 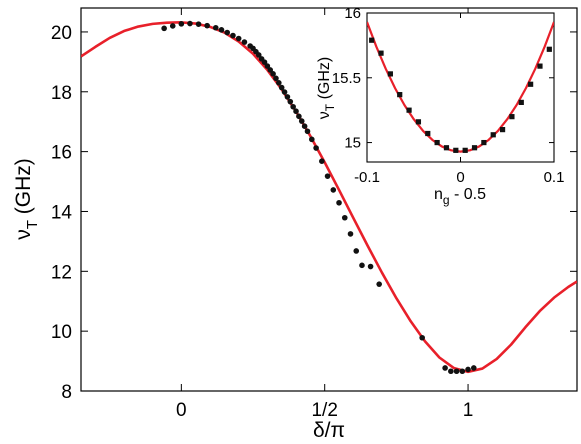 What do you see at coordinates (181, 410) in the screenshot?
I see `main-x-tick-label: 0` at bounding box center [181, 410].